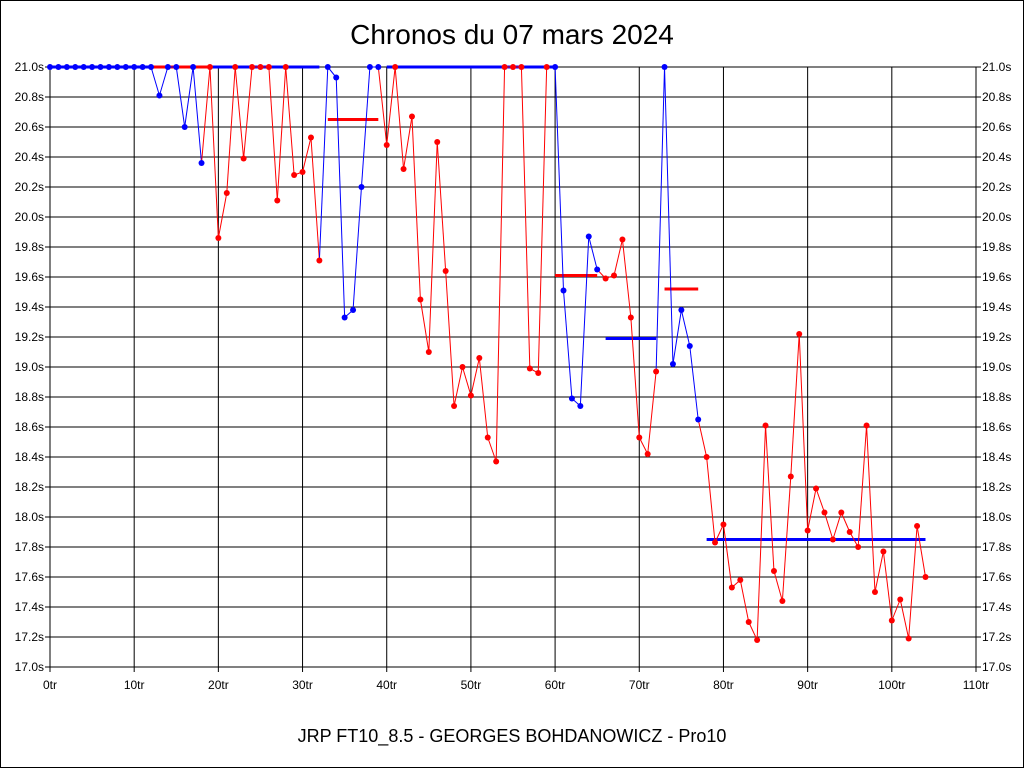 The height and width of the screenshot is (768, 1024). Describe the element at coordinates (302, 685) in the screenshot. I see `x-tick-label: 30tr` at that location.